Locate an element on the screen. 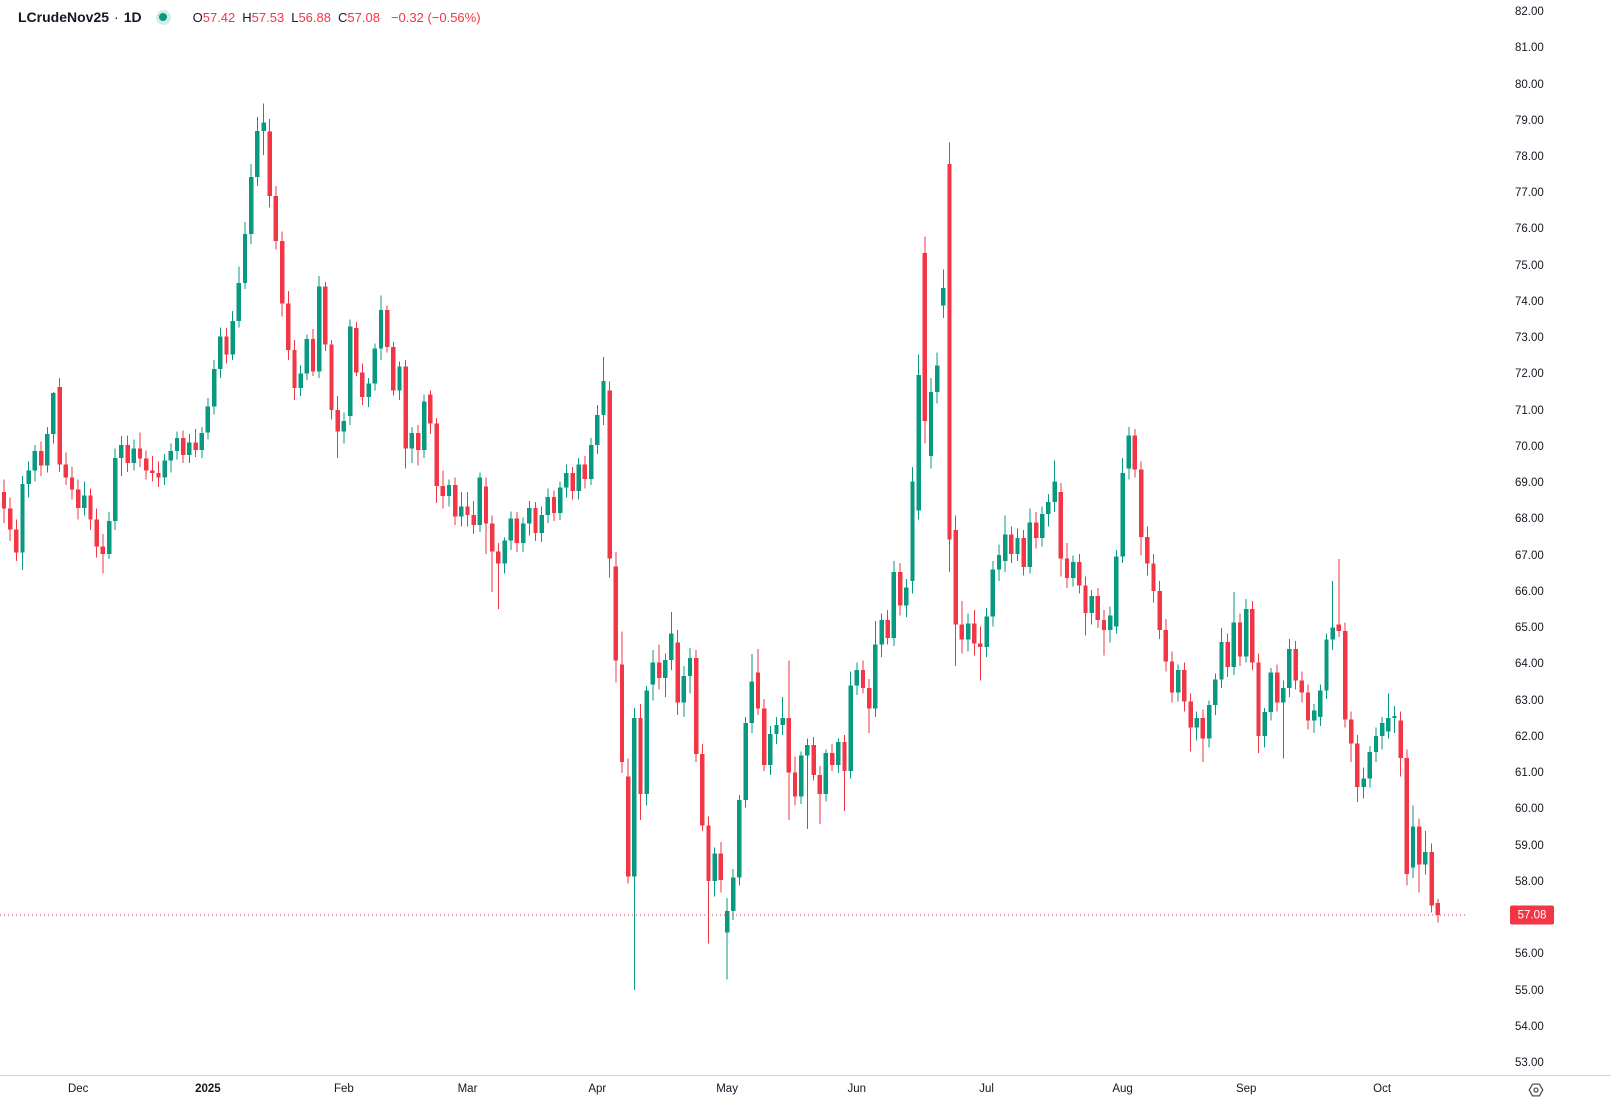  price-axis-label: 70.00 is located at coordinates (1529, 446).